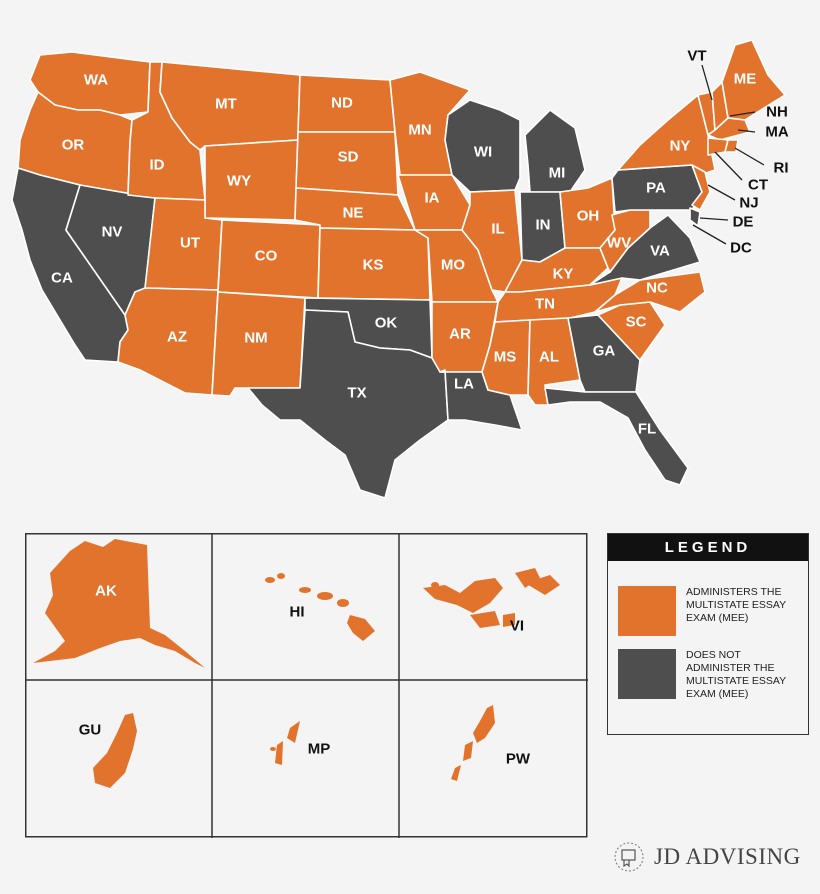 The image size is (820, 894). What do you see at coordinates (226, 104) in the screenshot?
I see `label-MT: MT` at bounding box center [226, 104].